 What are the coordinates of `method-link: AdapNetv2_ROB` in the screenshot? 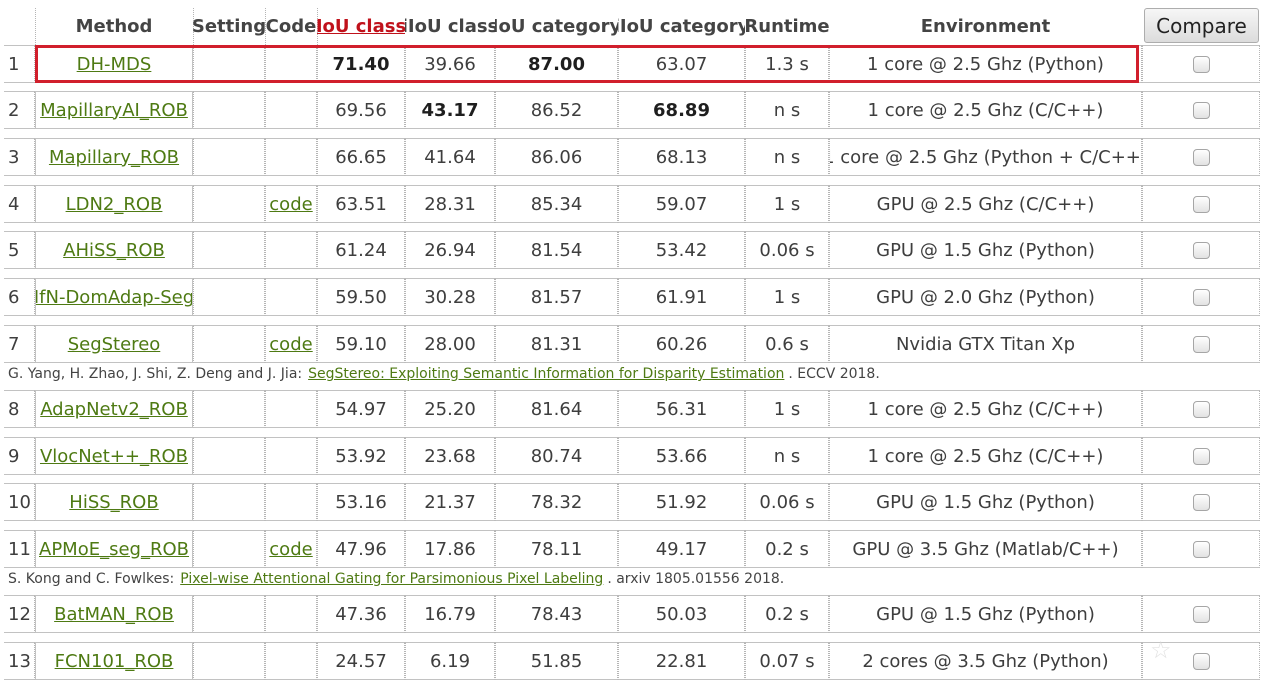 It's located at (114, 409).